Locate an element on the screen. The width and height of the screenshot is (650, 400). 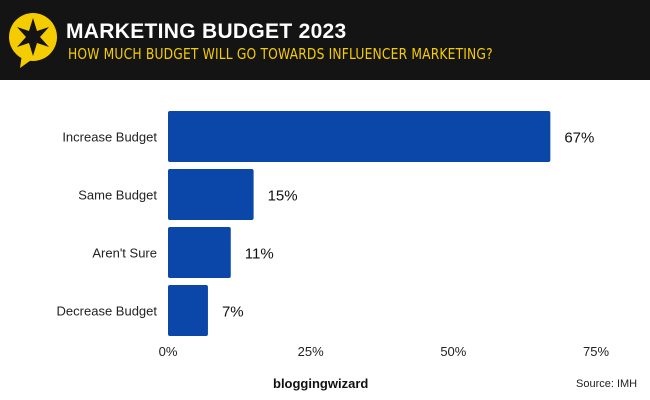
data-label: 11% is located at coordinates (259, 254).